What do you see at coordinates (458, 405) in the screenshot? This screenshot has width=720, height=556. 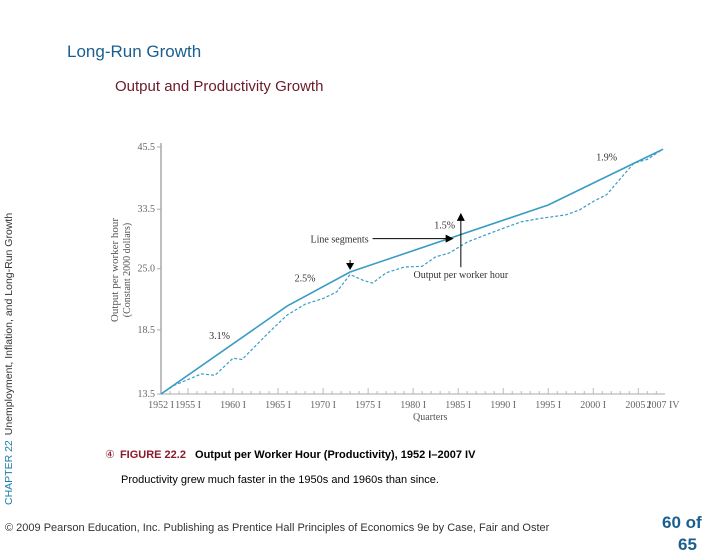 I see `x-tick-label: 1985 I` at bounding box center [458, 405].